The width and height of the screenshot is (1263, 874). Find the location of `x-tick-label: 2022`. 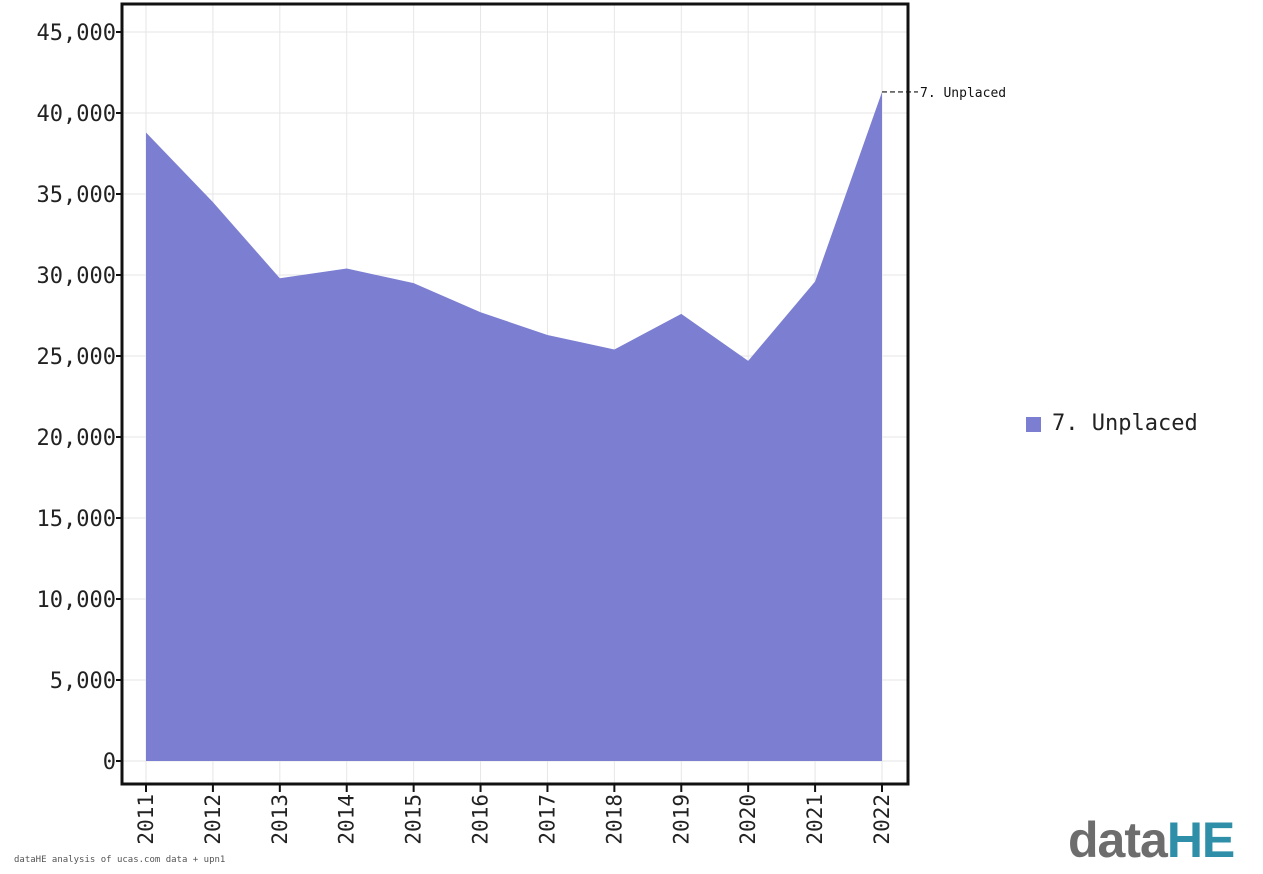

x-tick-label: 2022 is located at coordinates (882, 819).